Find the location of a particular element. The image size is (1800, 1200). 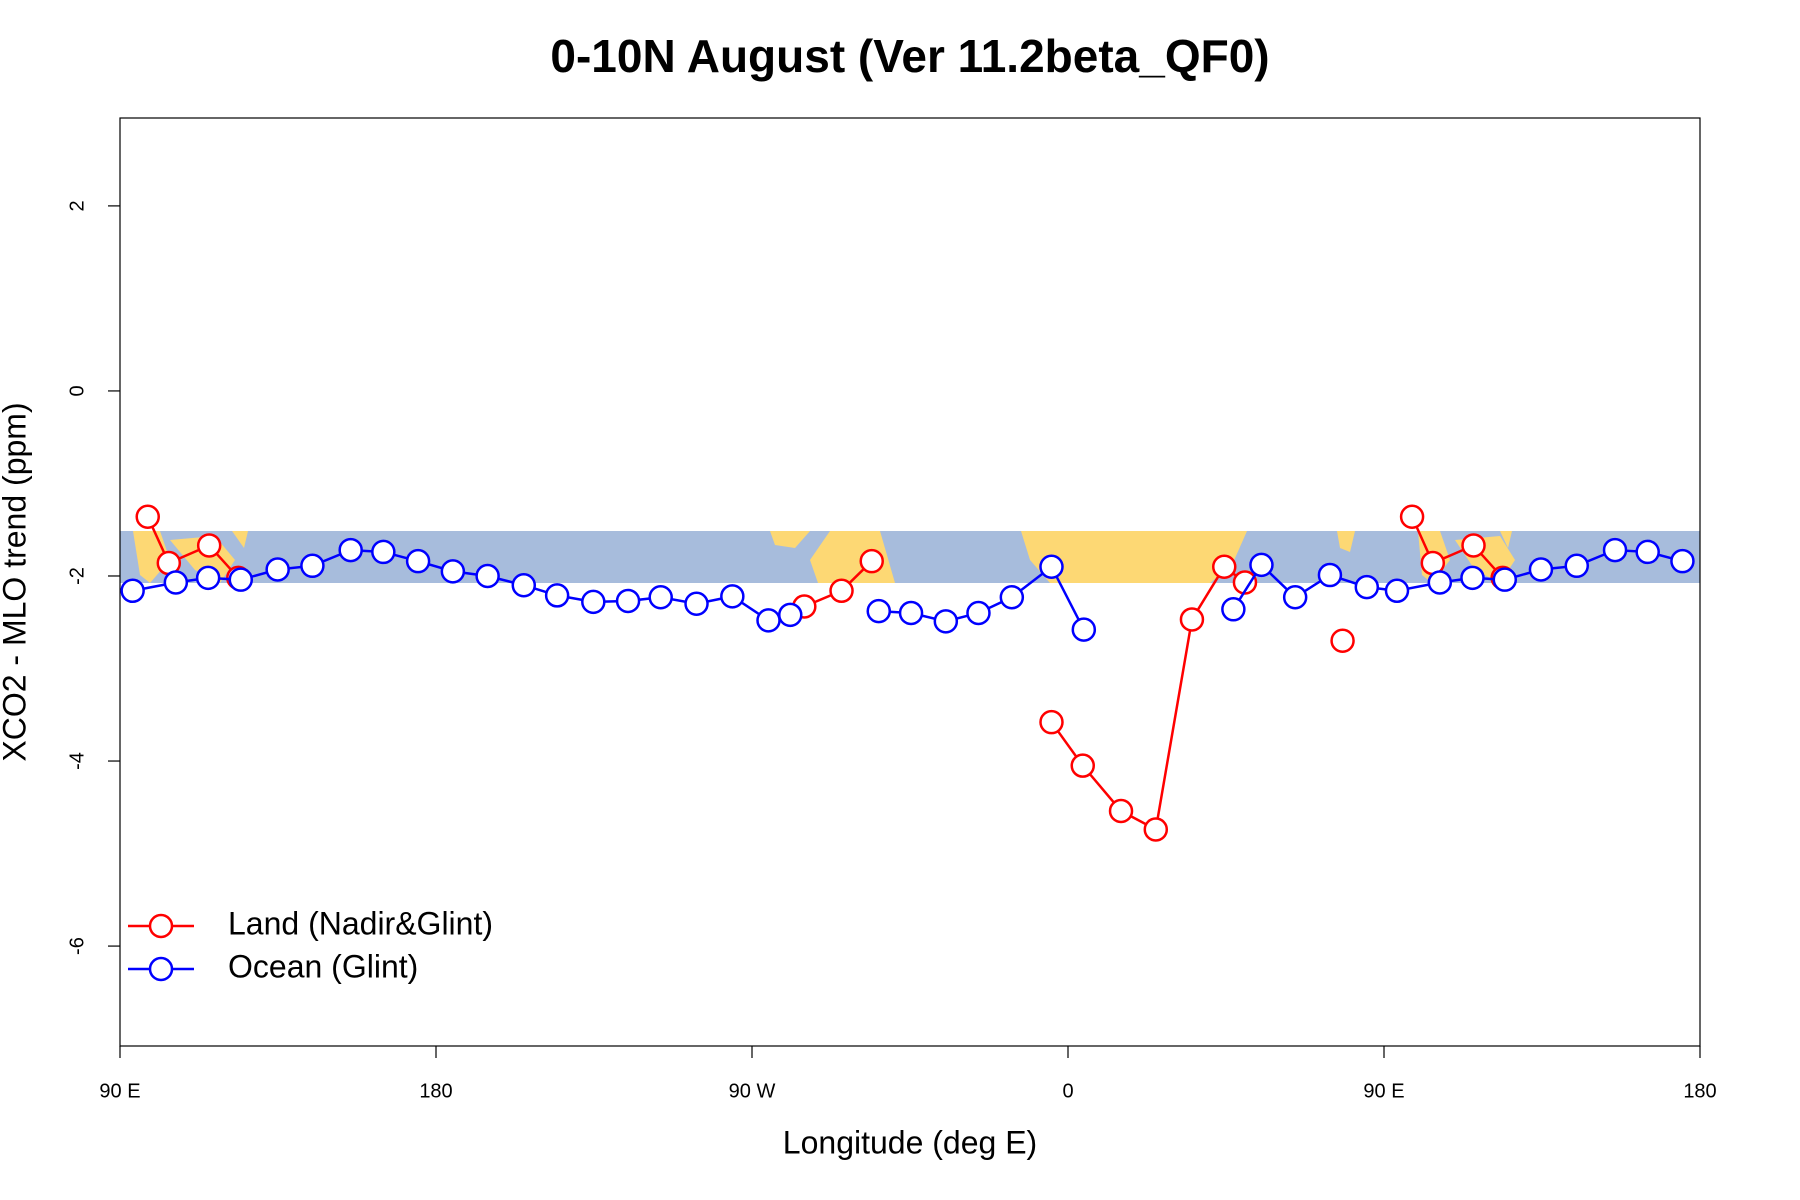

x-tick-label: 90 W is located at coordinates (752, 1091).